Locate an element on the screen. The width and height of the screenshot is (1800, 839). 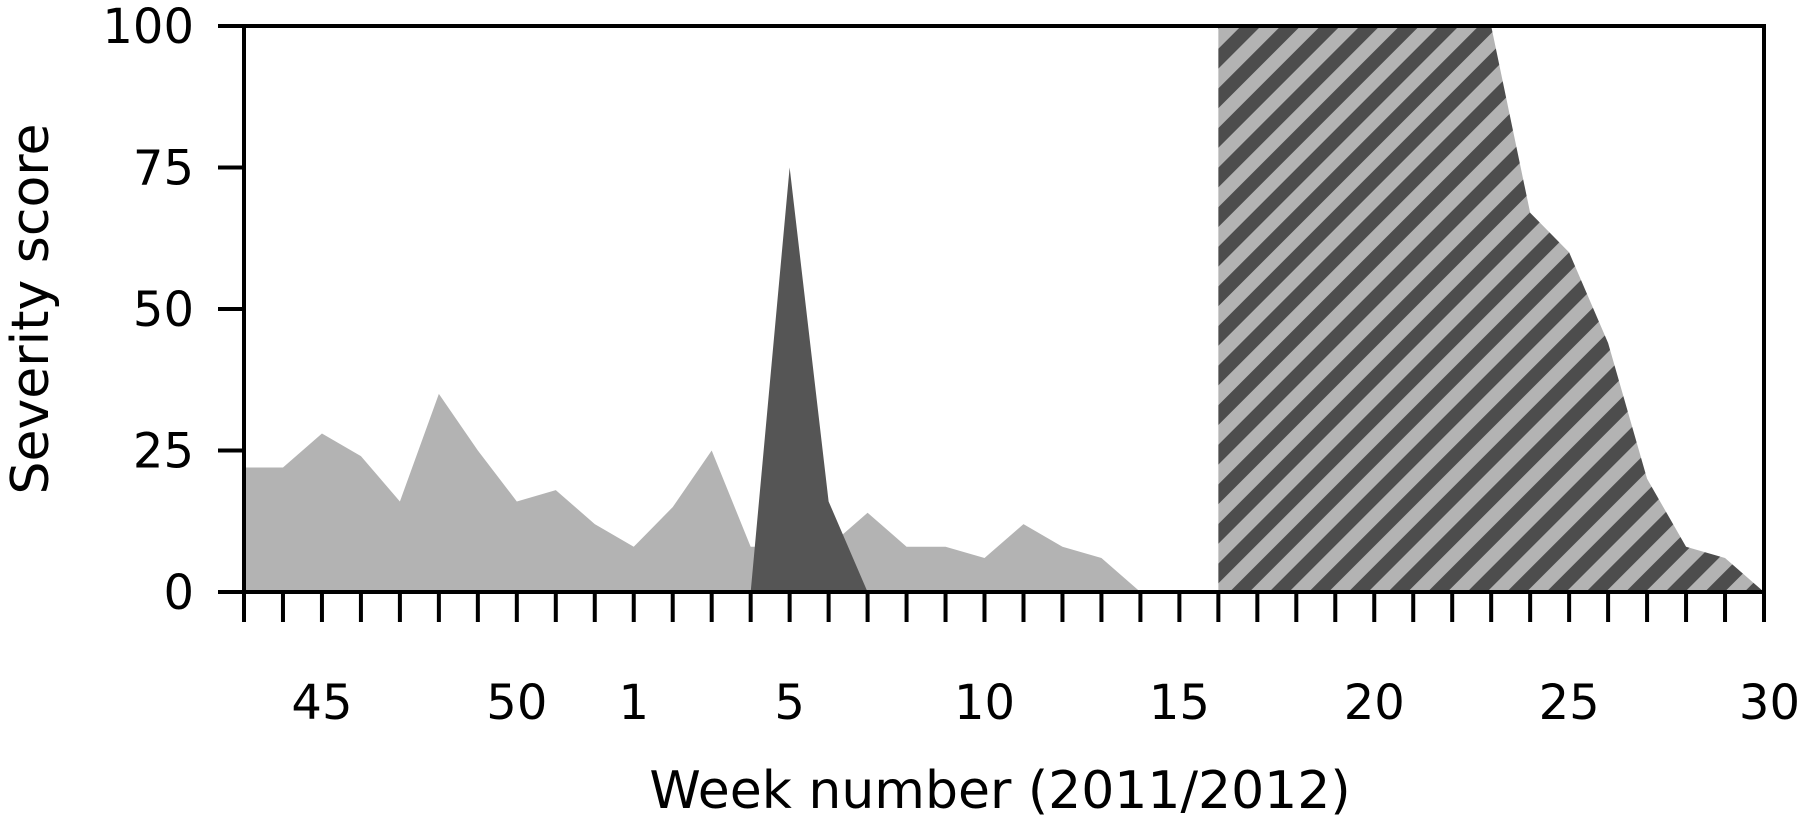
x-tick-label: 1 is located at coordinates (633, 703).